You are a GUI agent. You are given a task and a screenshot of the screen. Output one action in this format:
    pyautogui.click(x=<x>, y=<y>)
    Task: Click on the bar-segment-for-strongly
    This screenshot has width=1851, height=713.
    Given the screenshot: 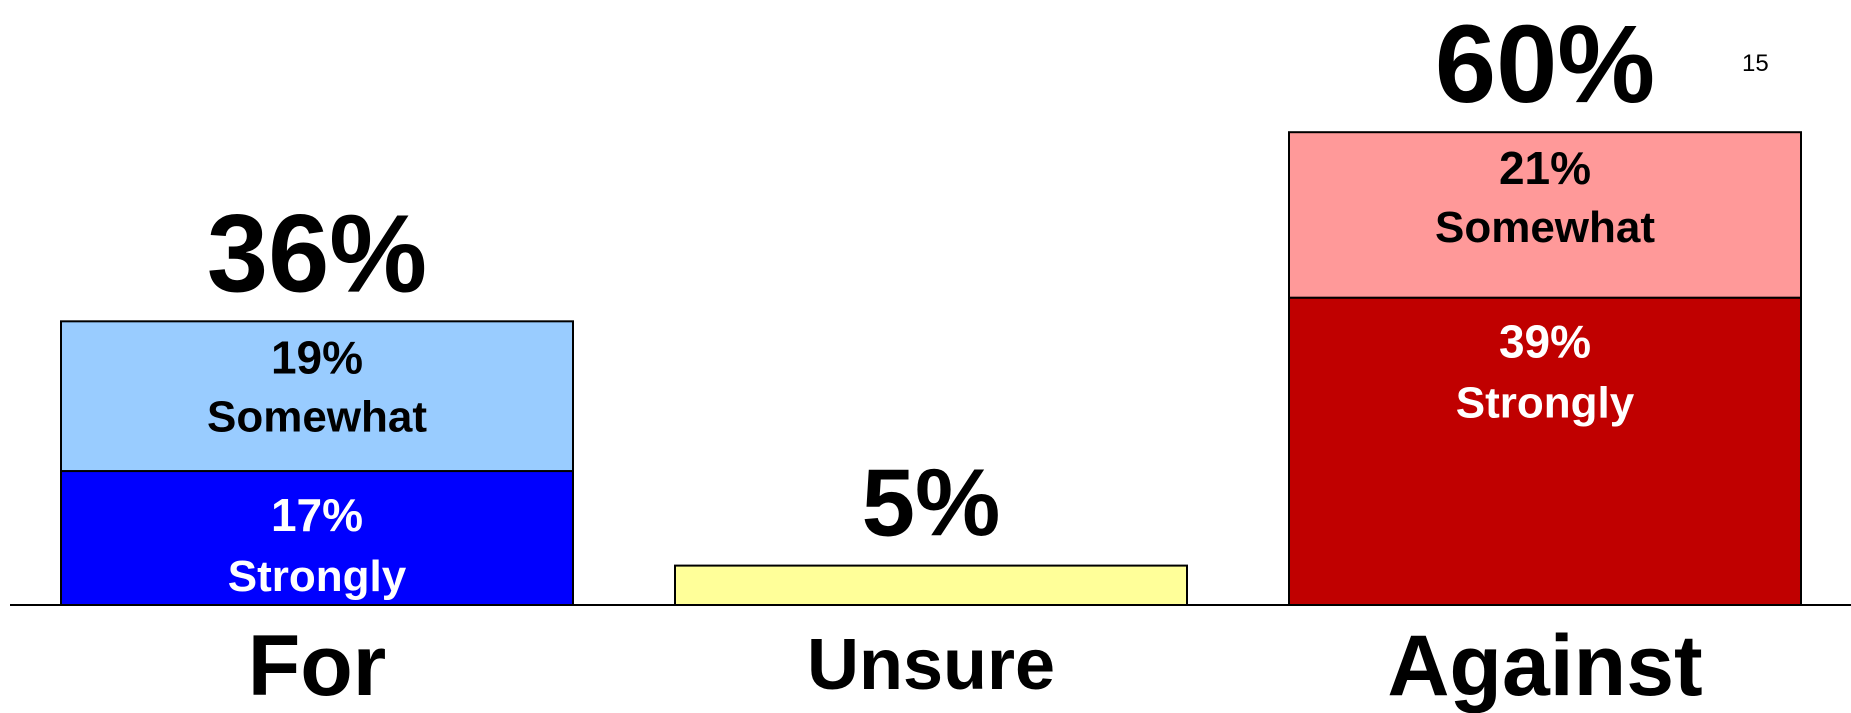 What is the action you would take?
    pyautogui.click(x=317, y=538)
    